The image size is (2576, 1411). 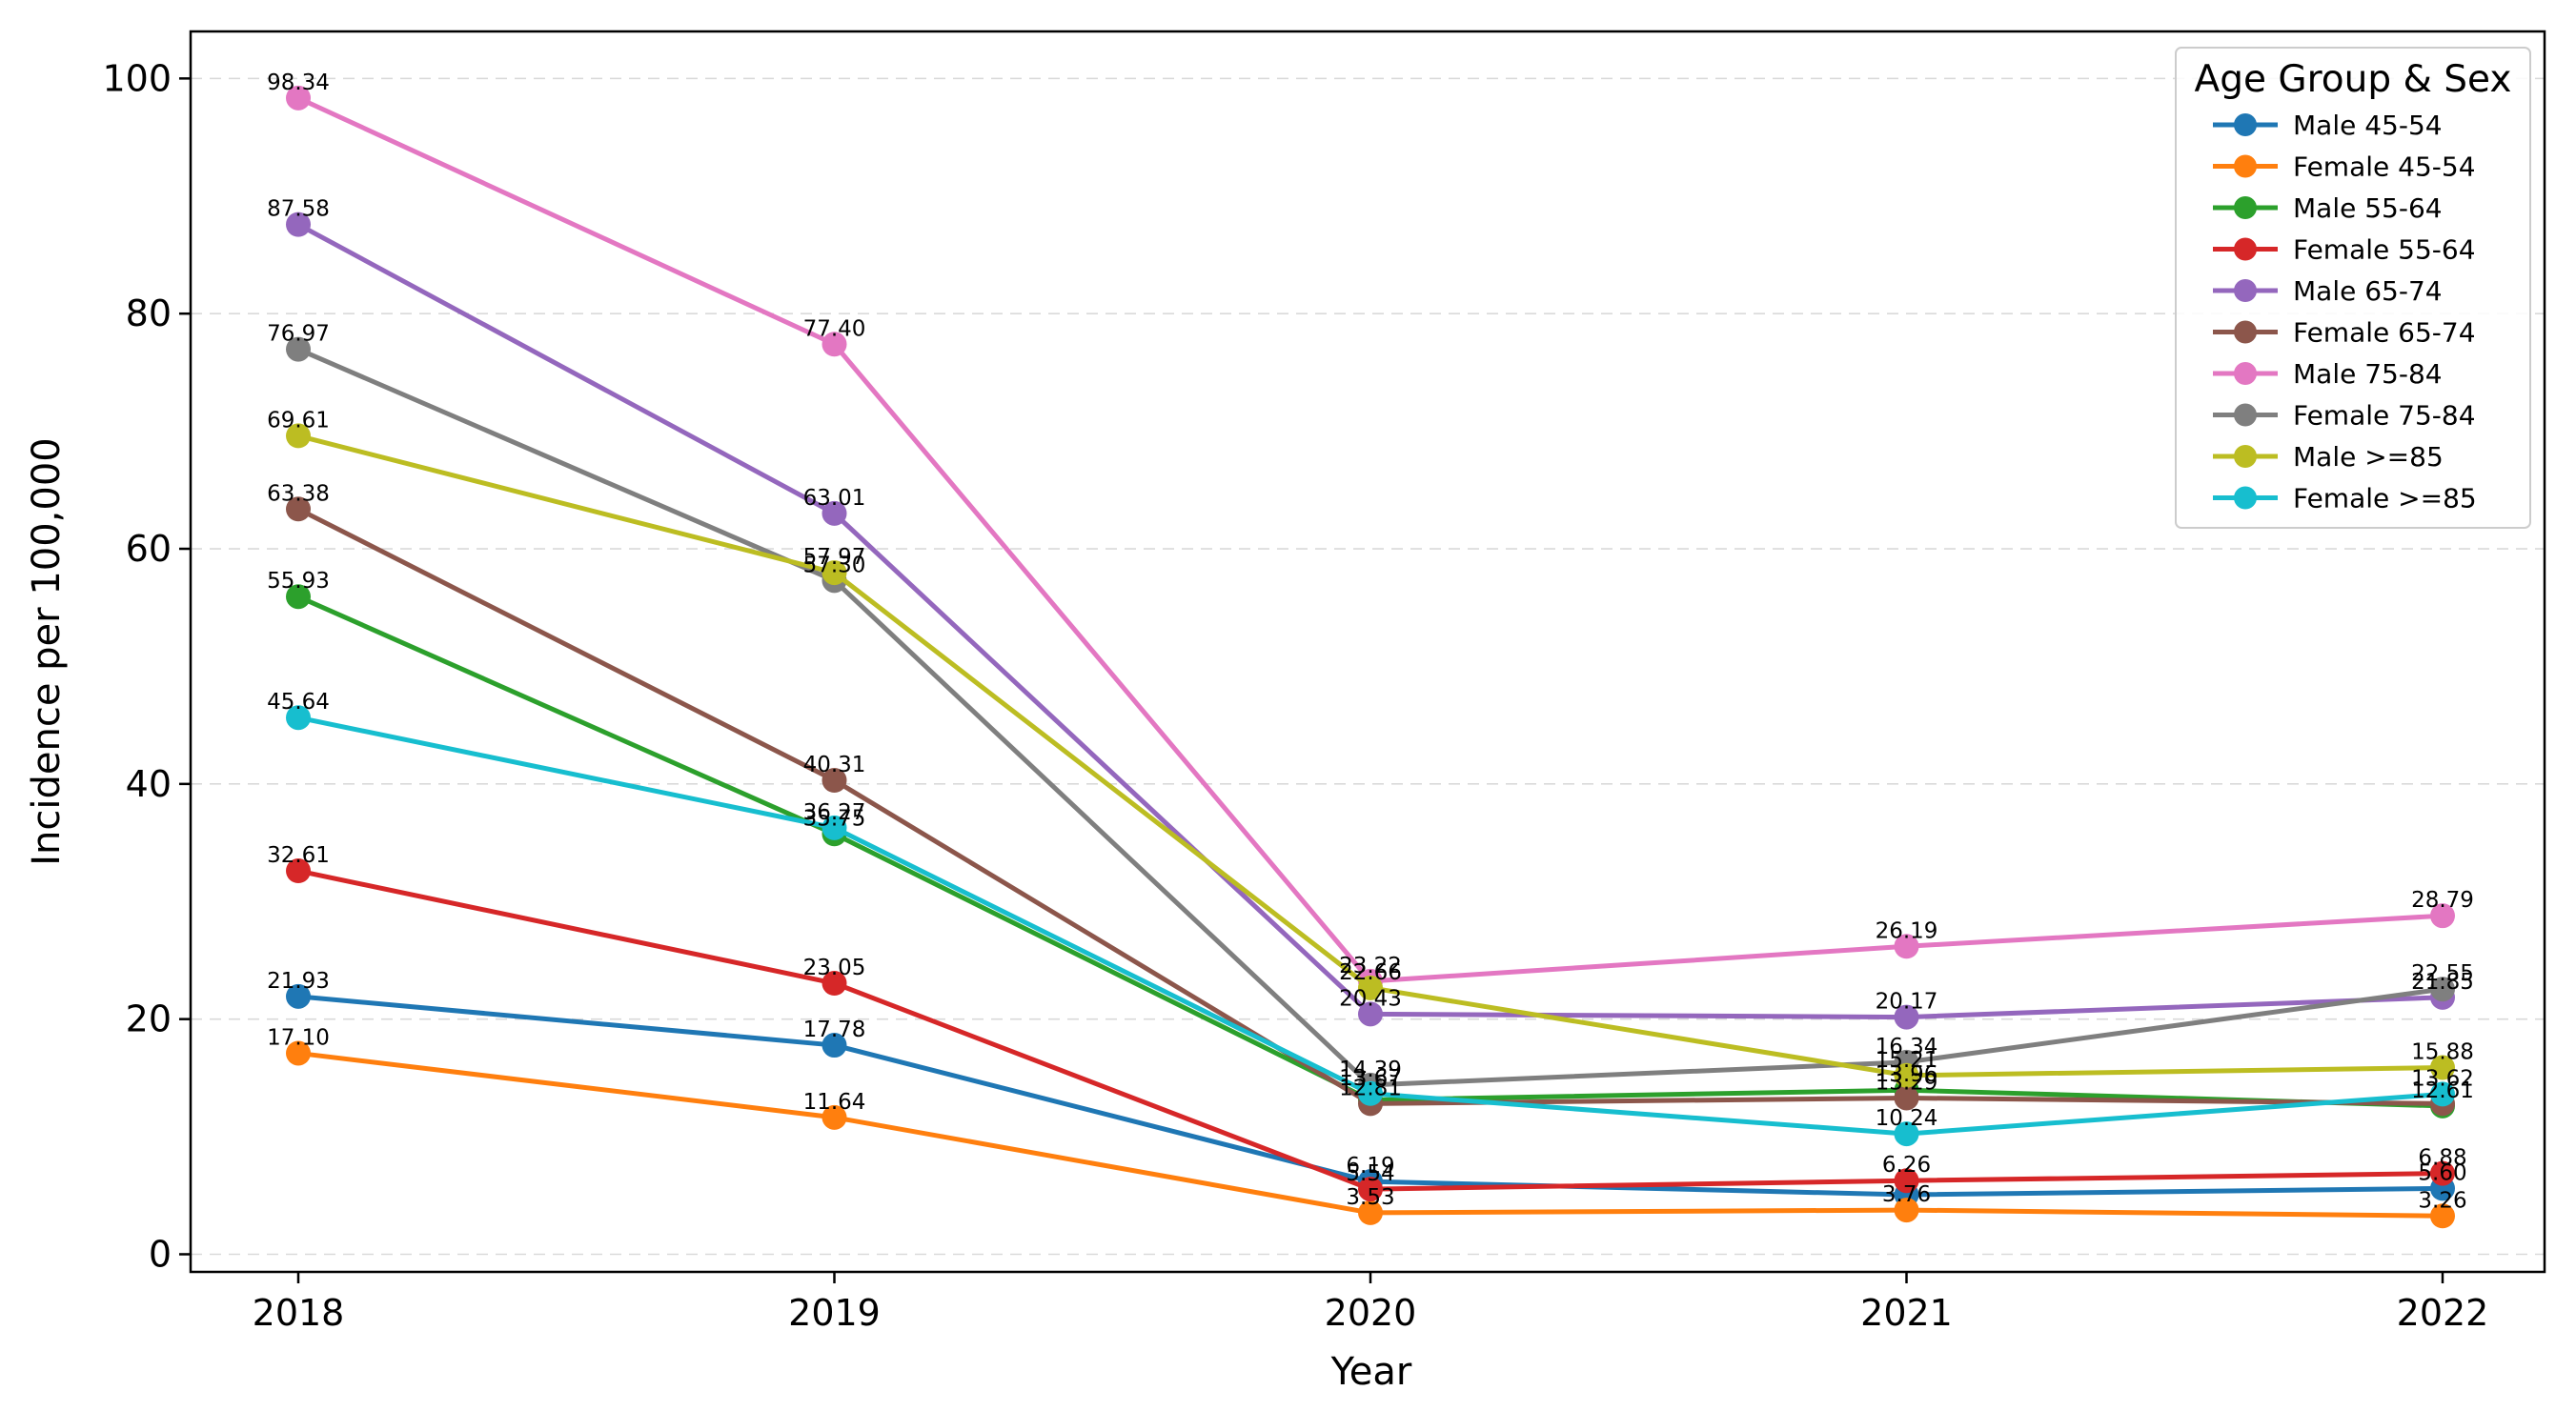 What do you see at coordinates (2442, 1052) in the screenshot?
I see `data-label: 15.88` at bounding box center [2442, 1052].